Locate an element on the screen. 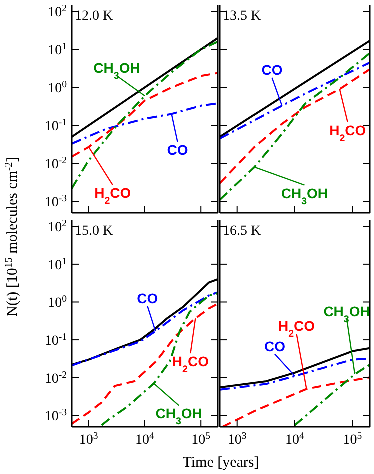 The image size is (374, 474). chart-title: 12.0 K is located at coordinates (94, 16).